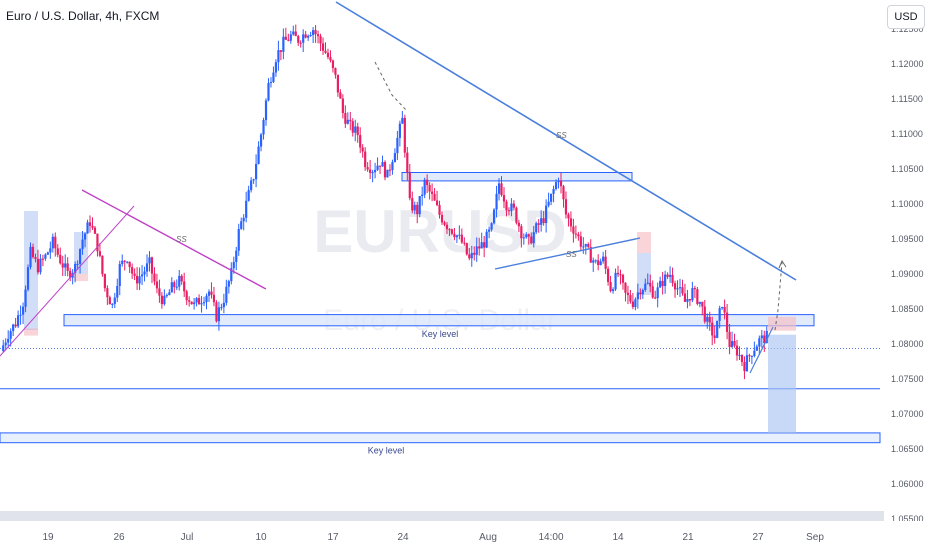 Image resolution: width=932 pixels, height=550 pixels. Describe the element at coordinates (567, 253) in the screenshot. I see `ascending-trendline` at that location.